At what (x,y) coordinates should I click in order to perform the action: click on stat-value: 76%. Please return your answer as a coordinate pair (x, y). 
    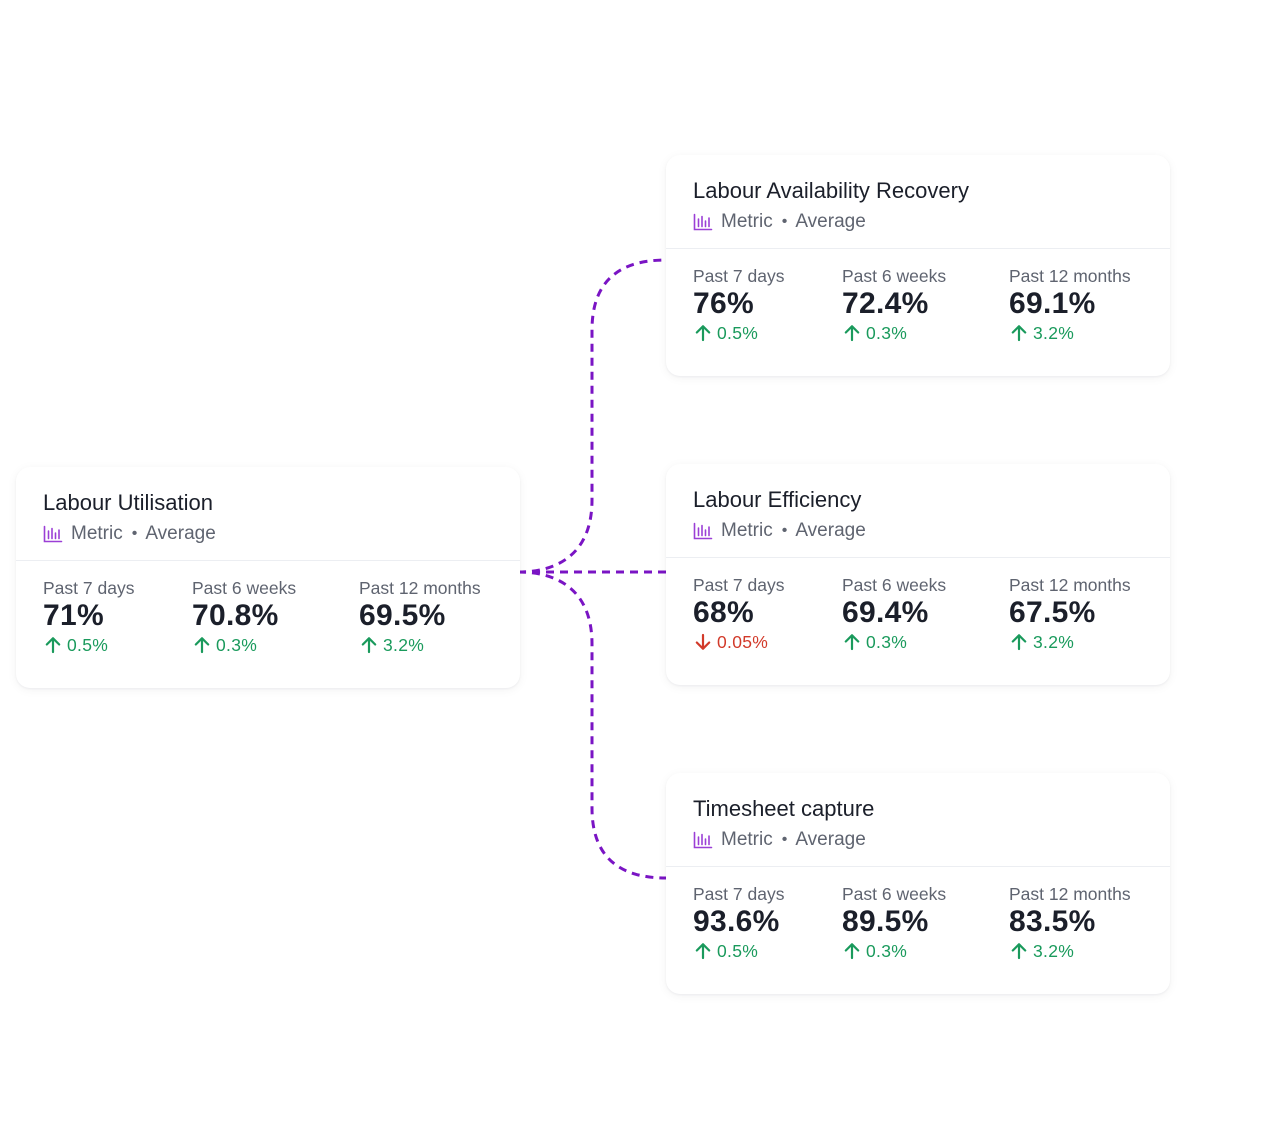
    Looking at the image, I should click on (723, 303).